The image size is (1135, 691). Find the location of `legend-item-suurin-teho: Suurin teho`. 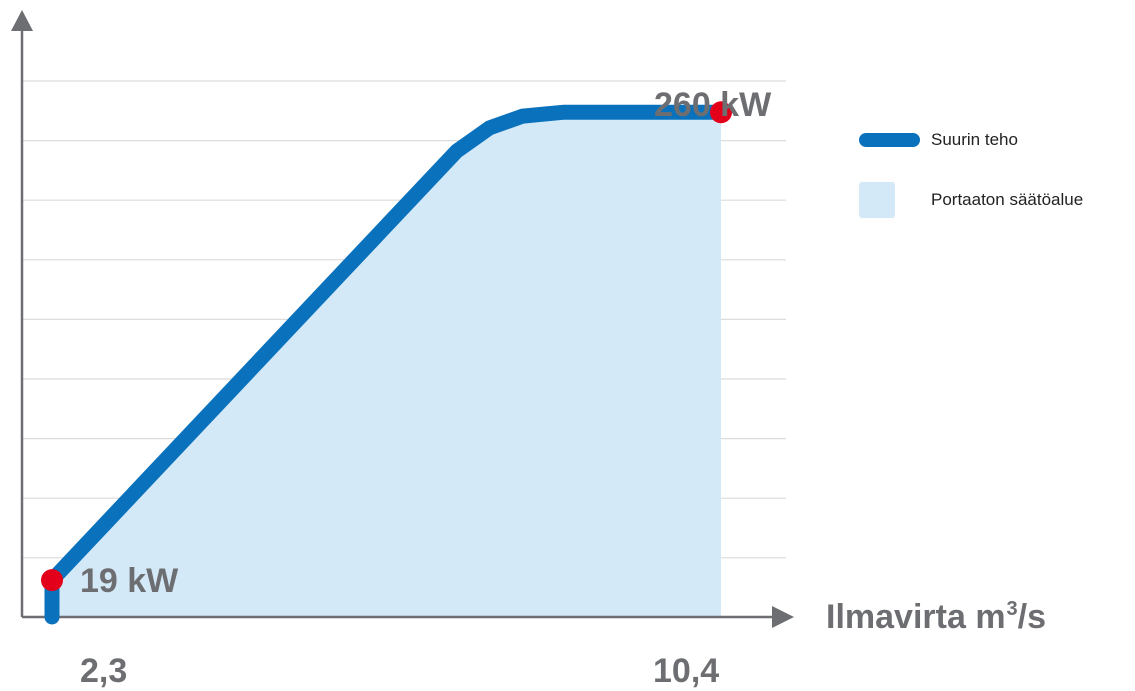

legend-item-suurin-teho: Suurin teho is located at coordinates (938, 140).